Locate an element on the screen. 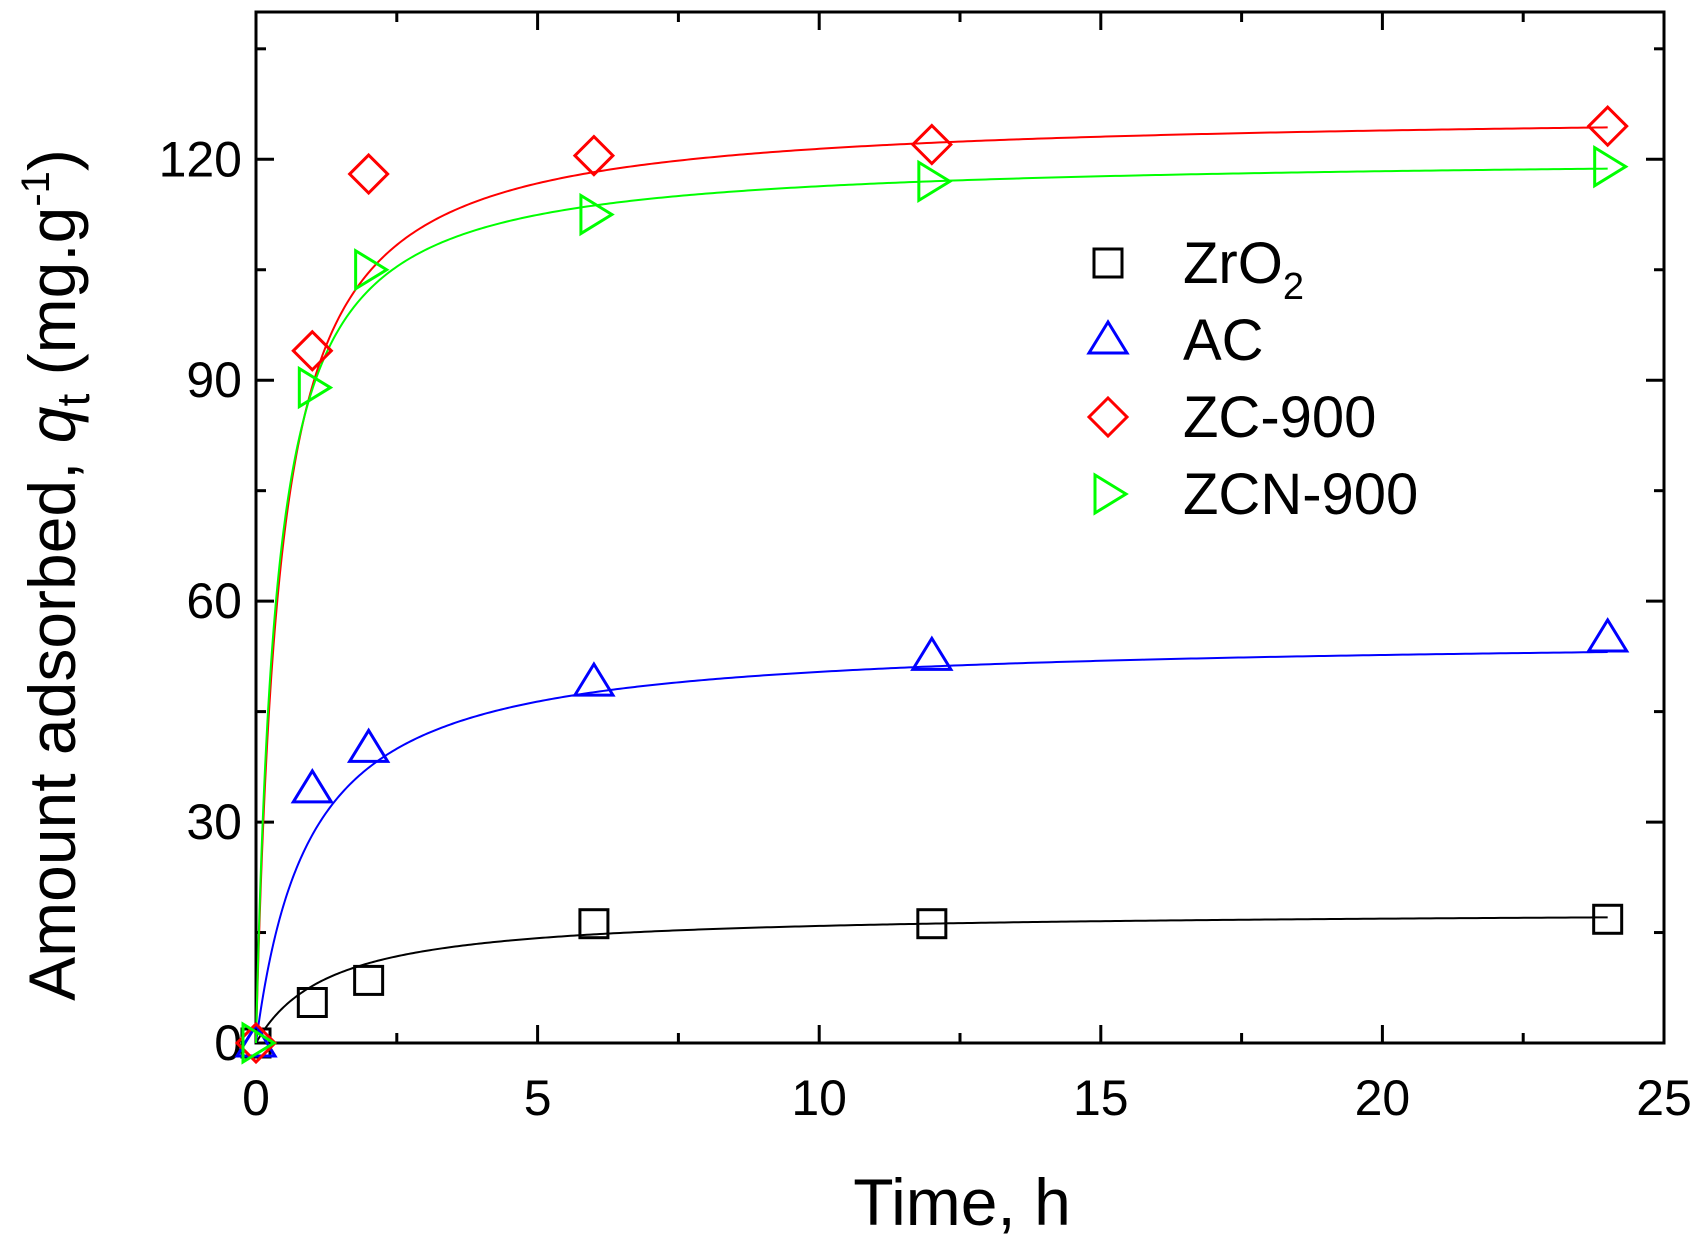  x-tick-label: 15 is located at coordinates (1101, 1098).